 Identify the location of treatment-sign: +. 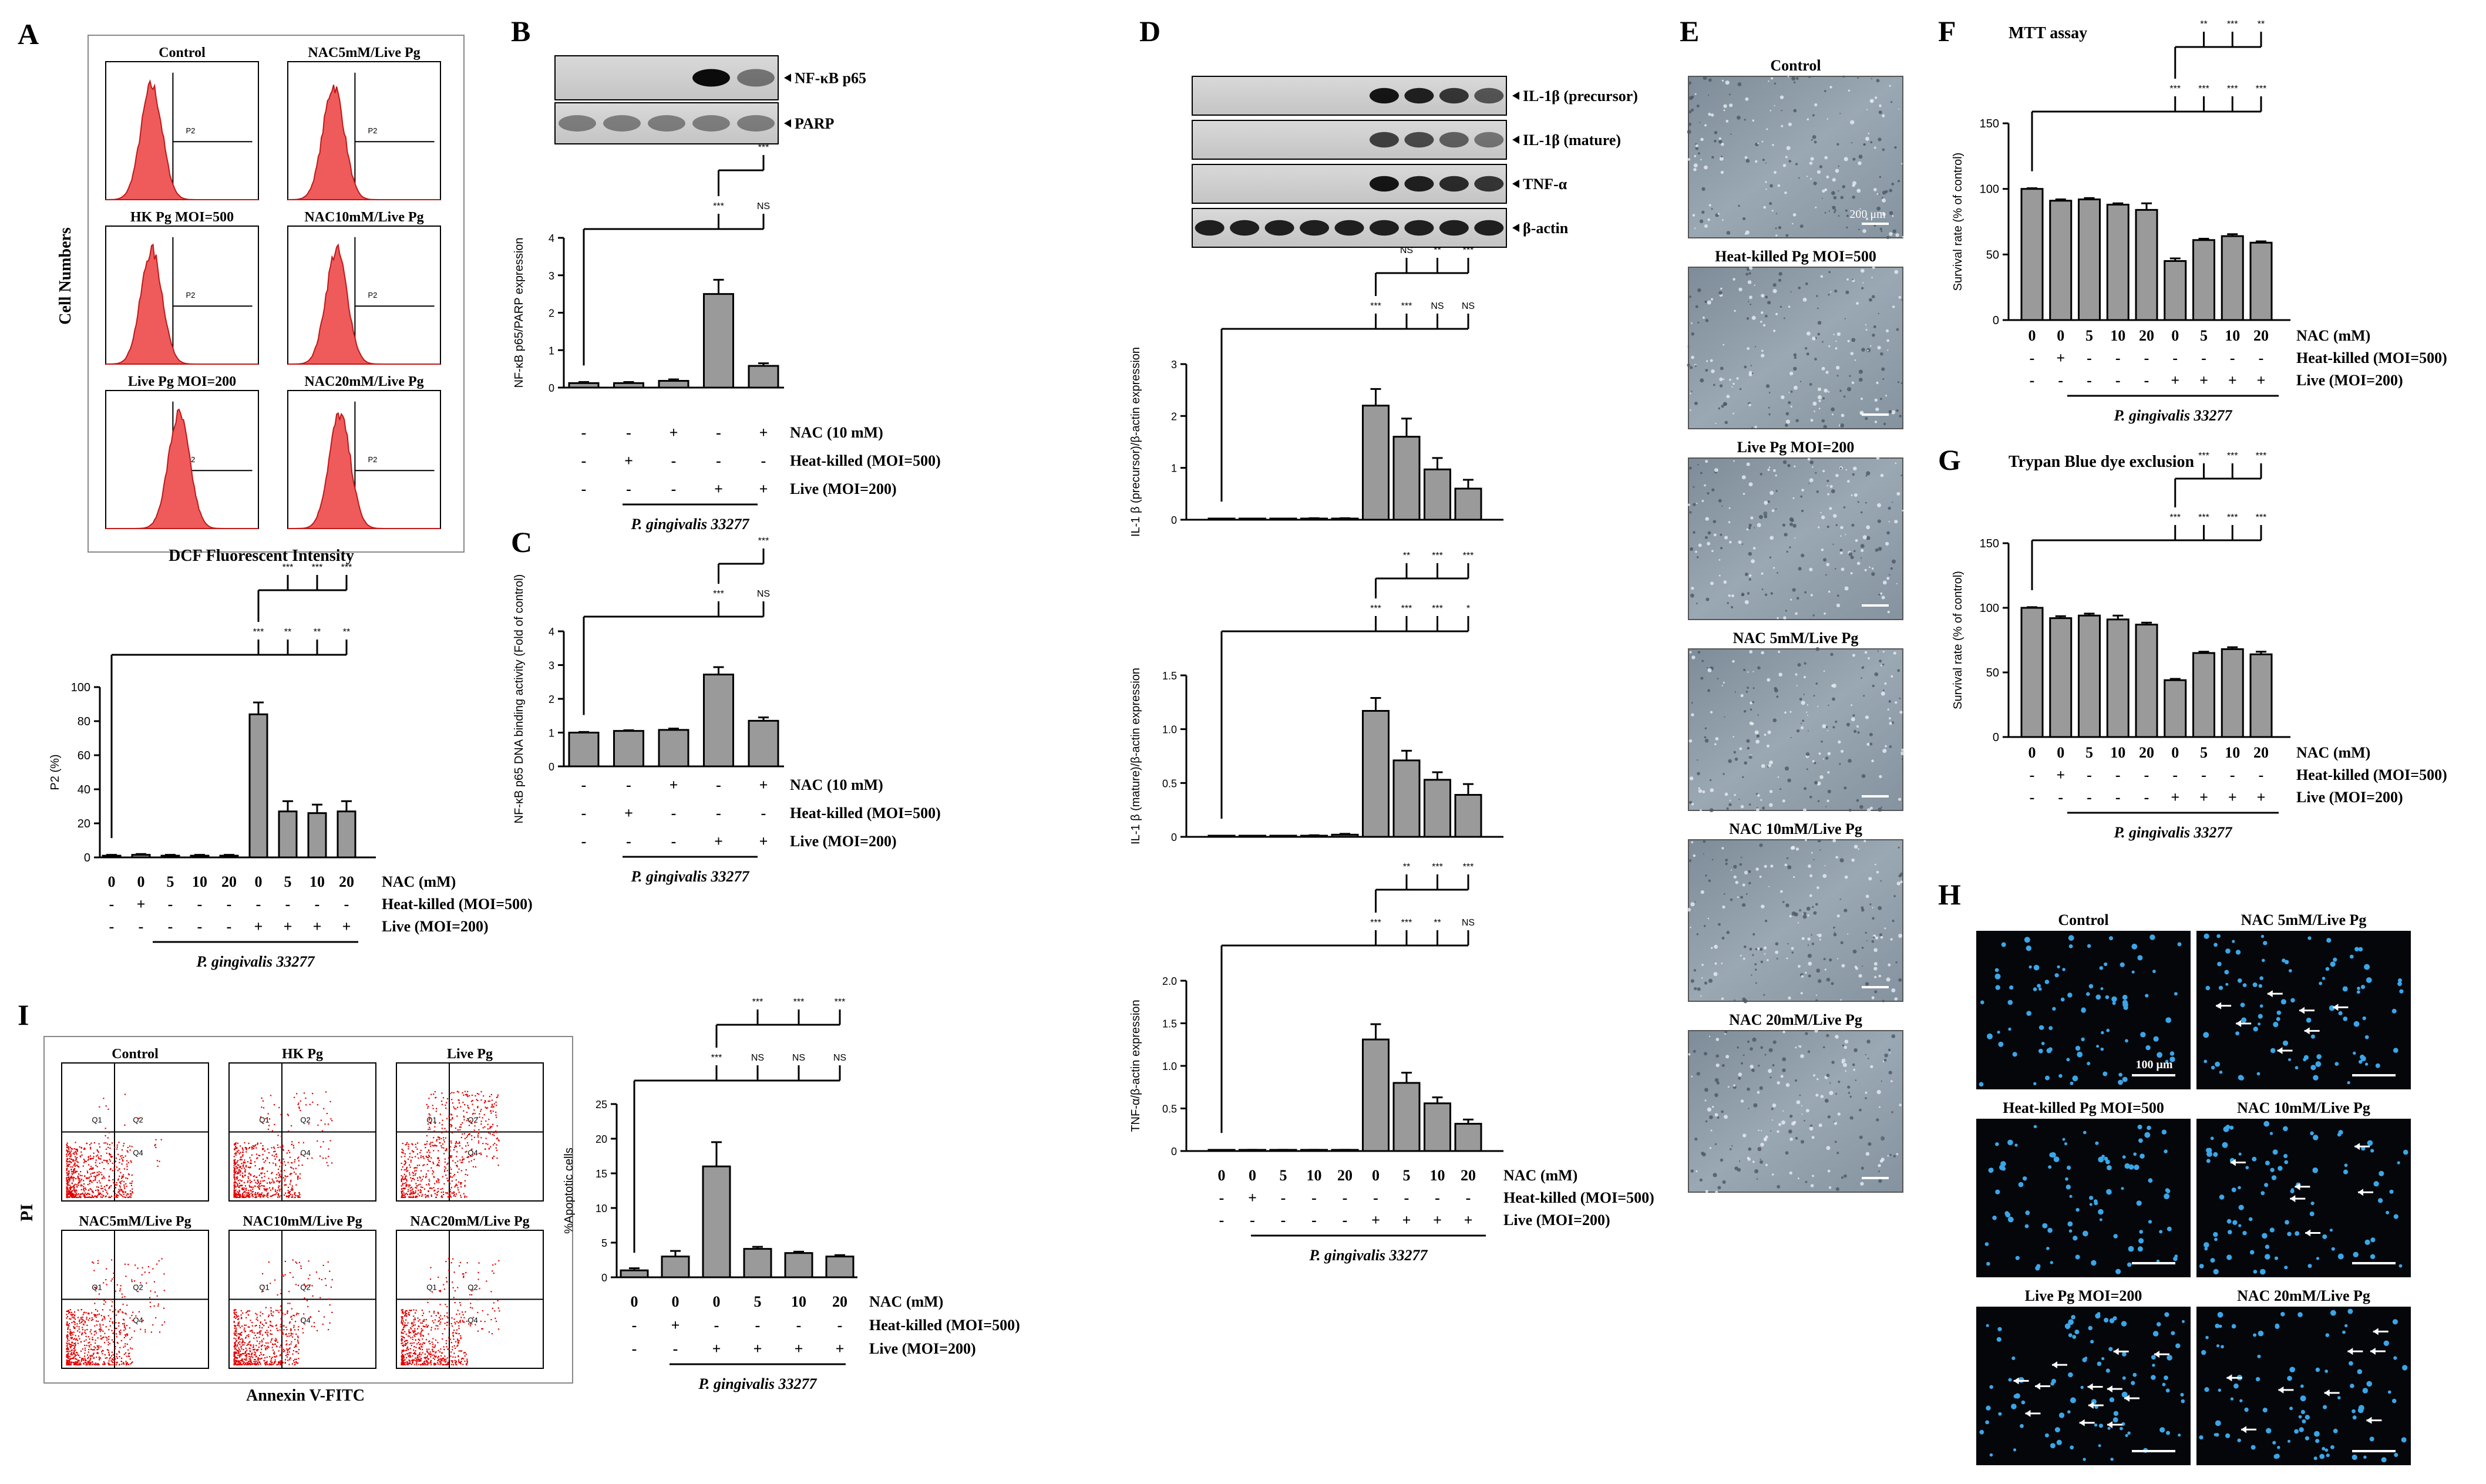
(674, 784).